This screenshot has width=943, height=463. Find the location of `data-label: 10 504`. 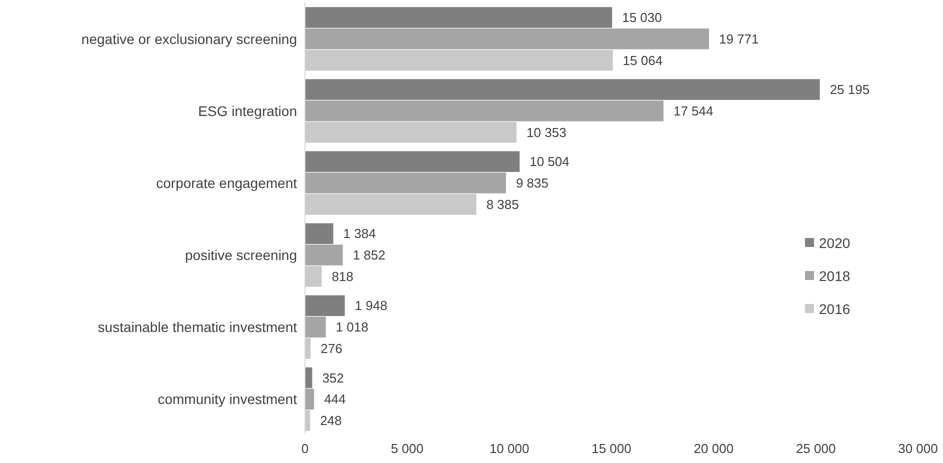

data-label: 10 504 is located at coordinates (550, 162).